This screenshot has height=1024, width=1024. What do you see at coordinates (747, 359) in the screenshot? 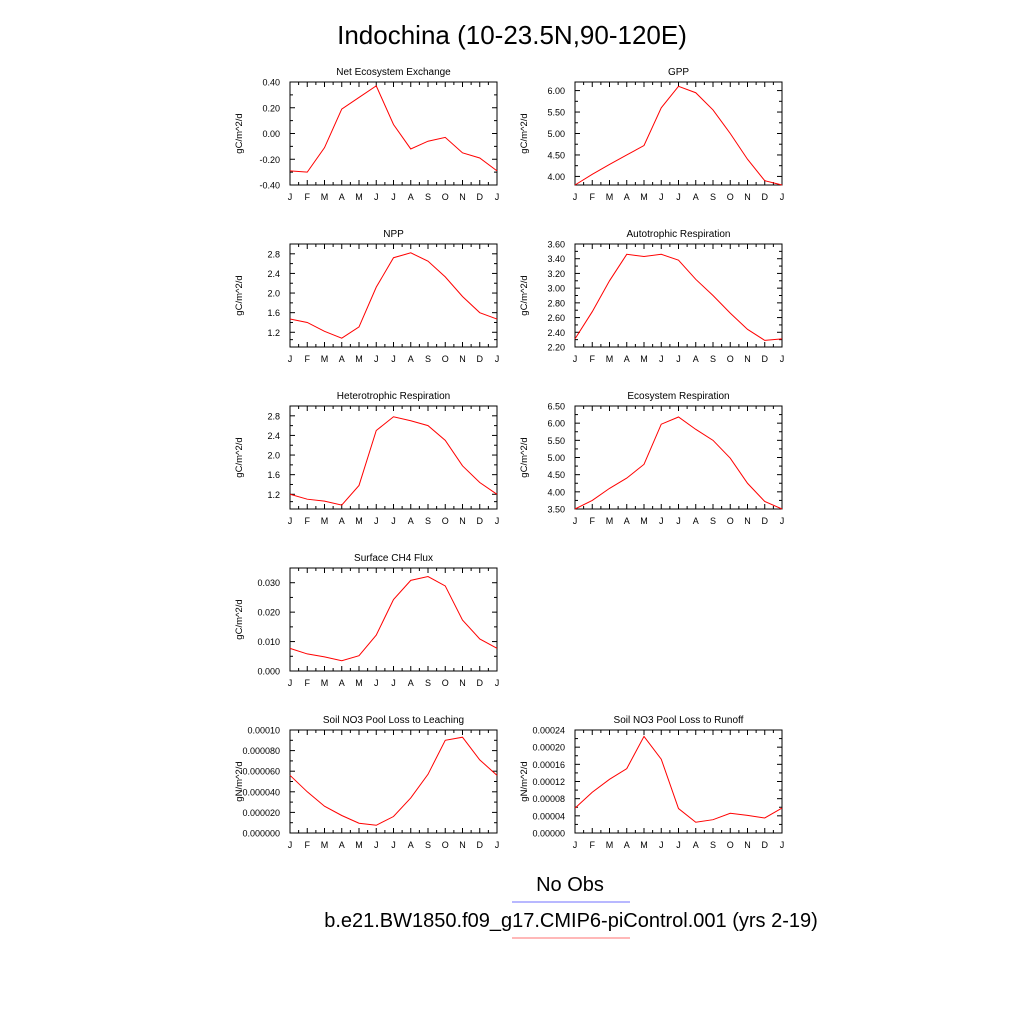
I see `panel-3-xticklabel-10: N` at bounding box center [747, 359].